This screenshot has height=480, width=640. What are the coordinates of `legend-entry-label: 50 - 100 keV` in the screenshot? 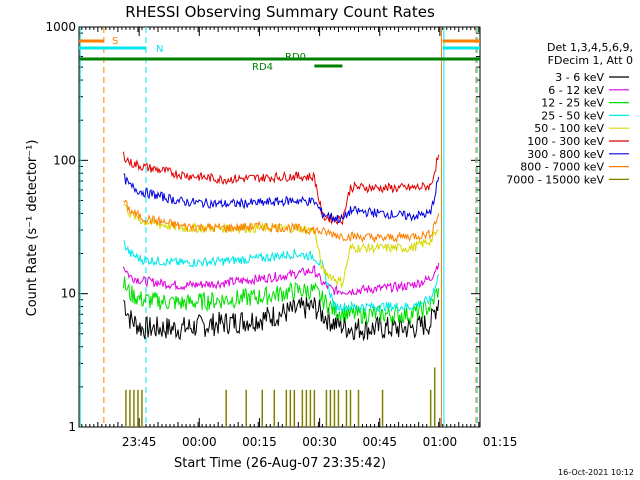 It's located at (569, 128).